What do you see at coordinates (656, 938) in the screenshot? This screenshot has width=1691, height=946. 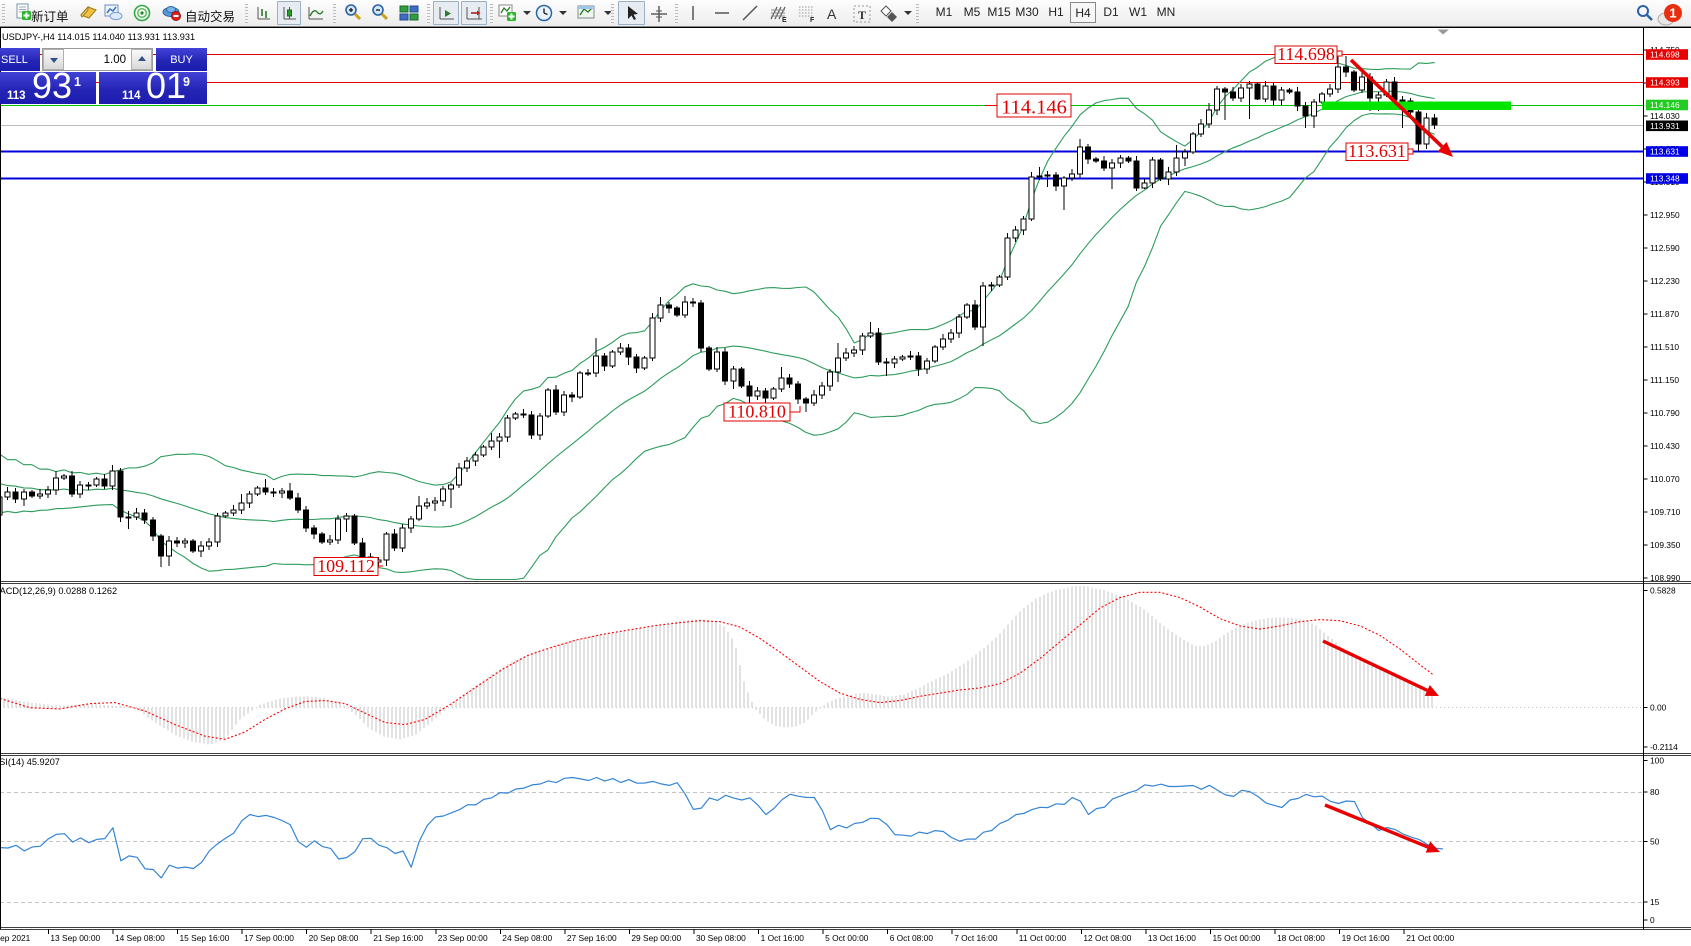 I see `svg-text: 29 Sep 00:00` at bounding box center [656, 938].